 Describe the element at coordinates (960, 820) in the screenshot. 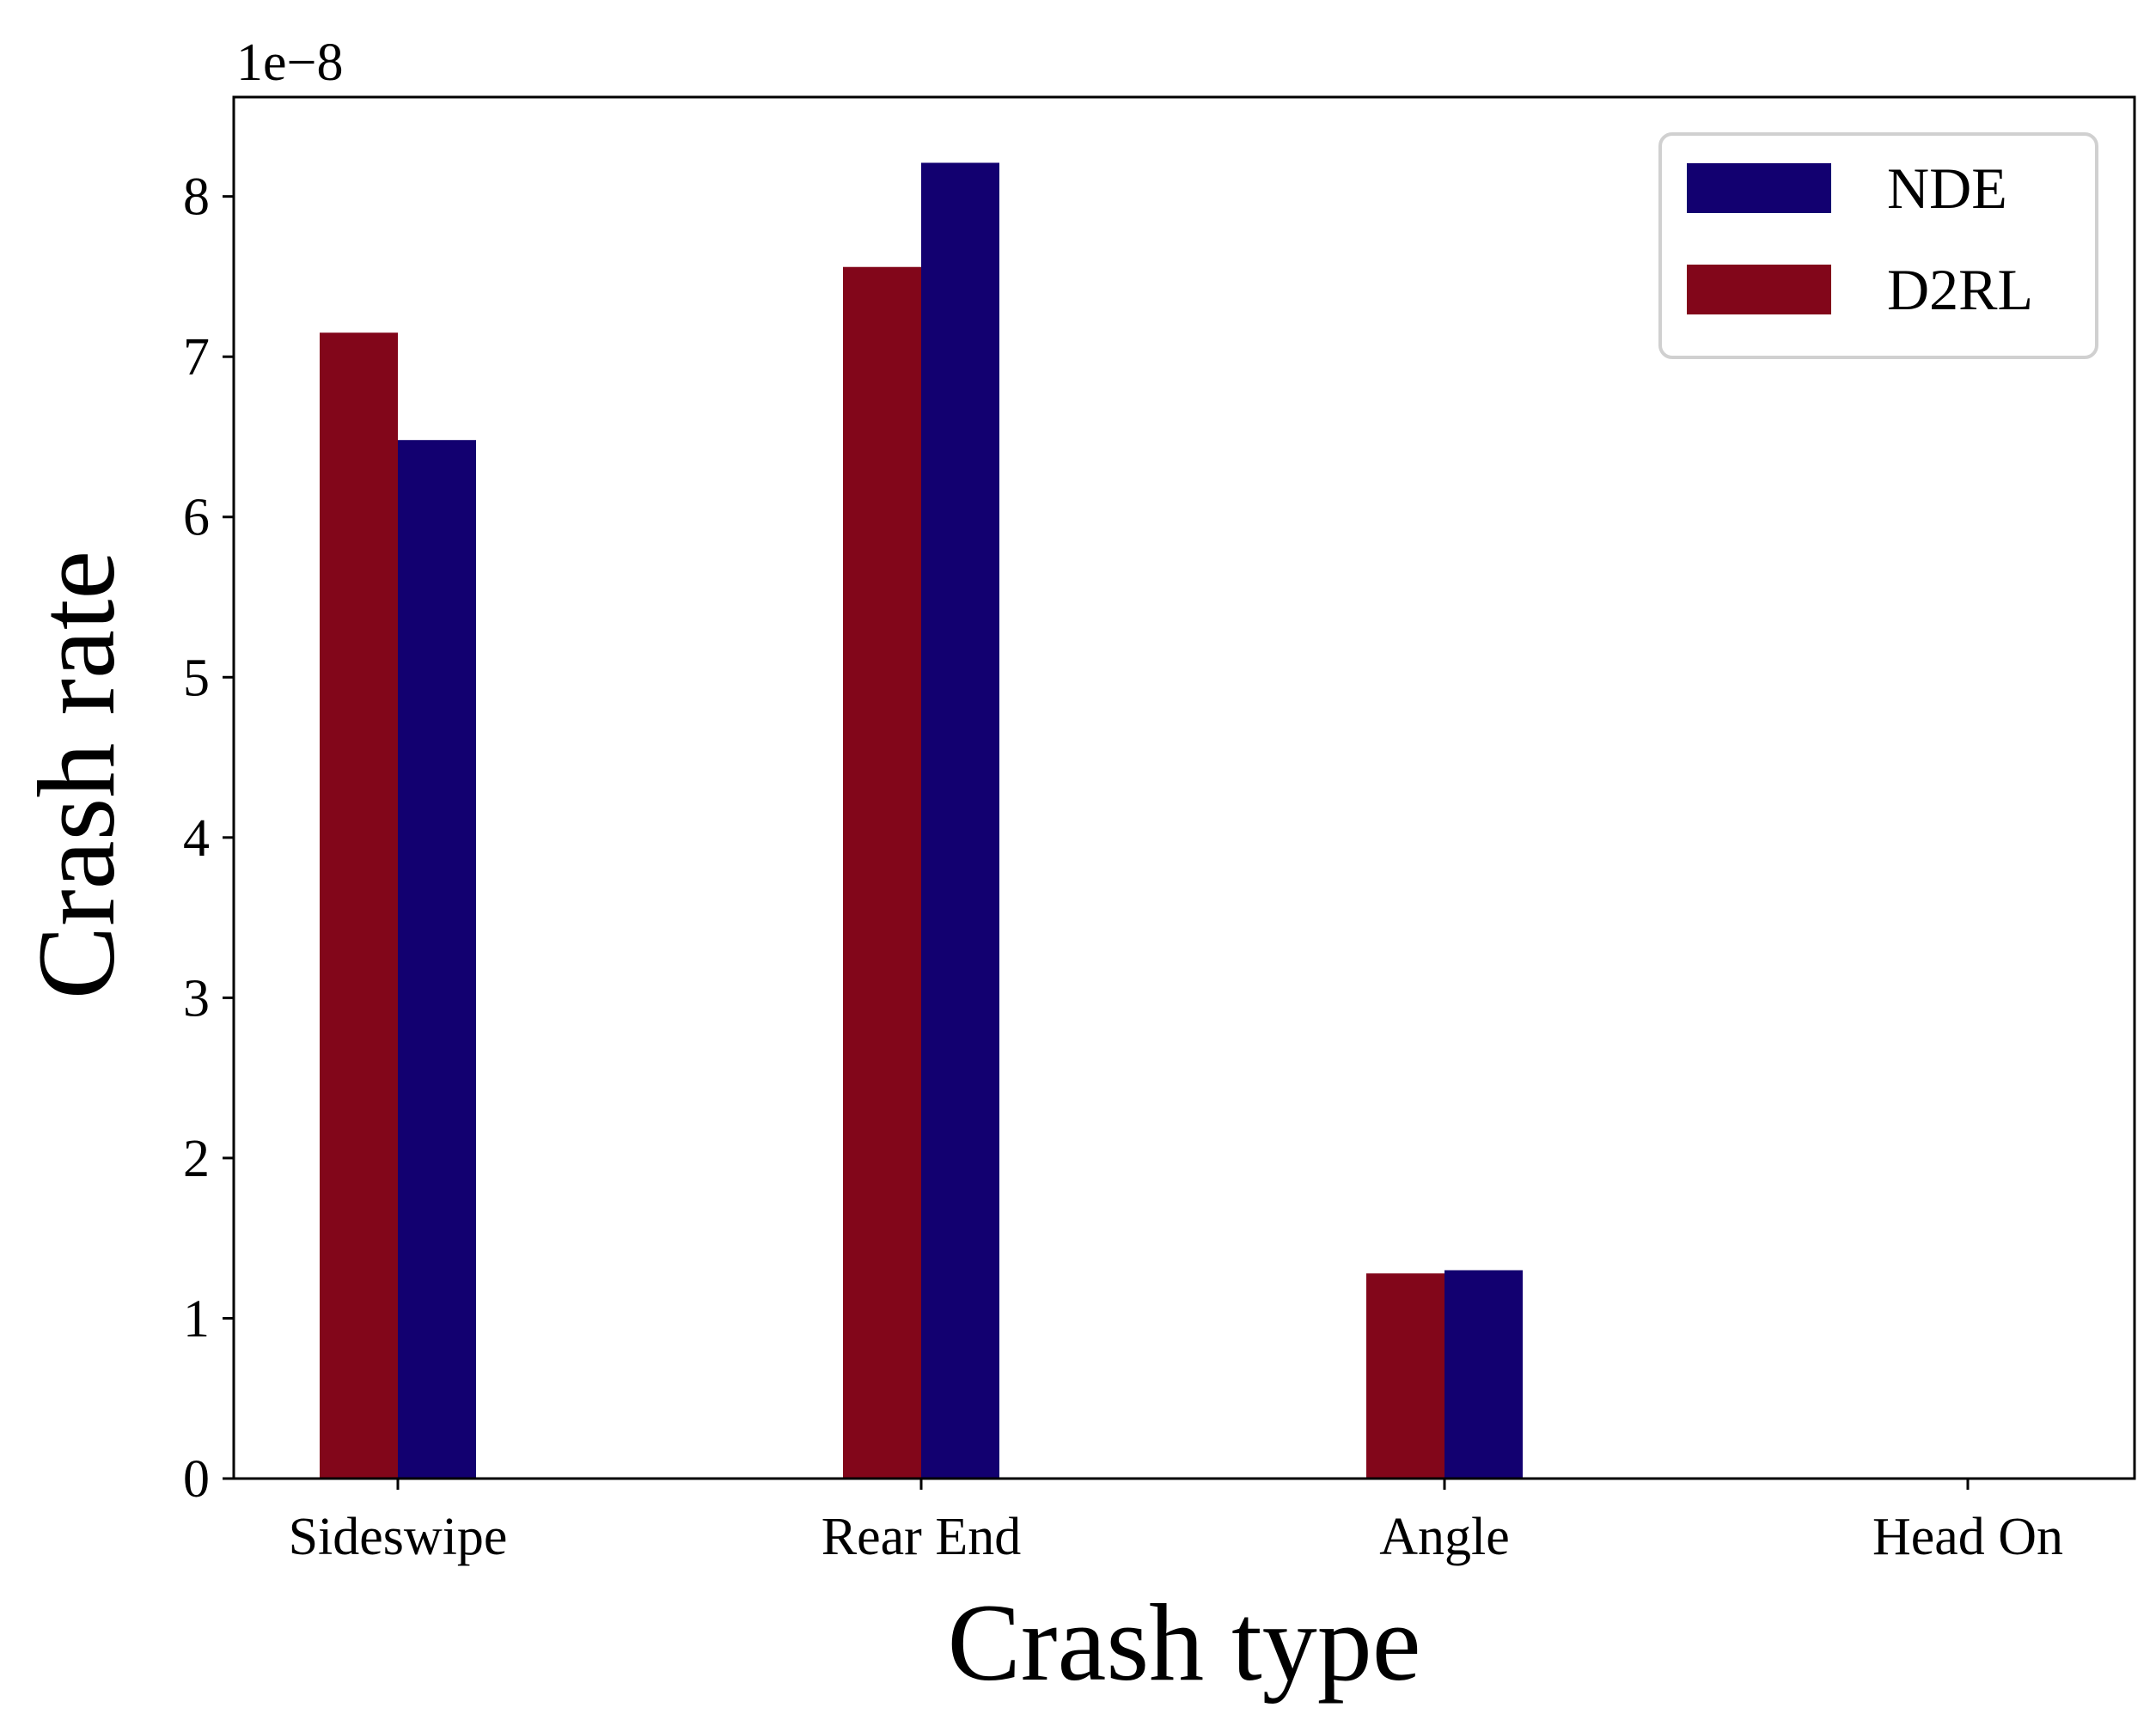

I see `bar-nde-rear-end` at that location.